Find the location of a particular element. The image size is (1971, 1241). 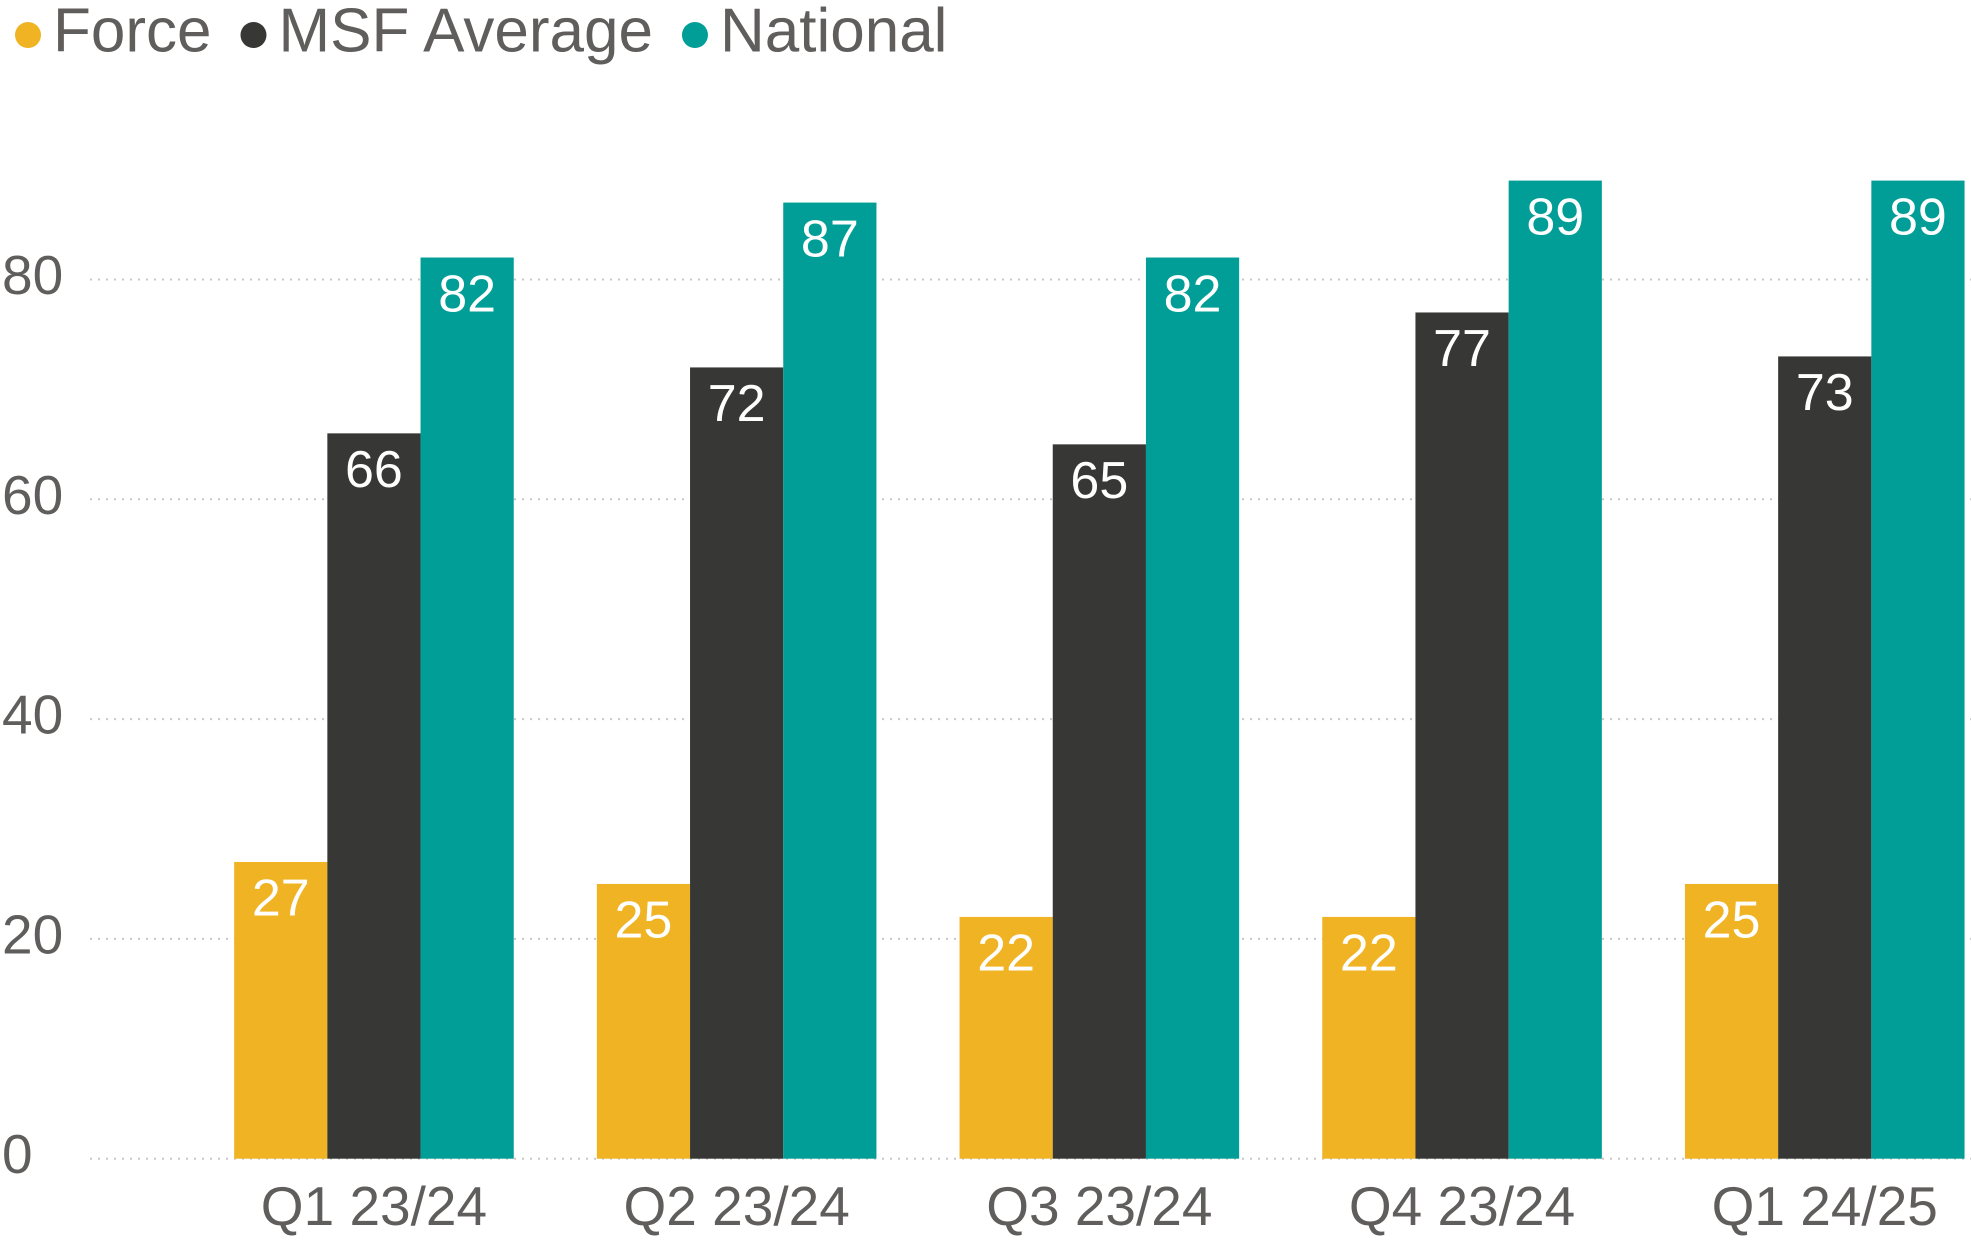

y-tick-label: 20 is located at coordinates (32, 934).